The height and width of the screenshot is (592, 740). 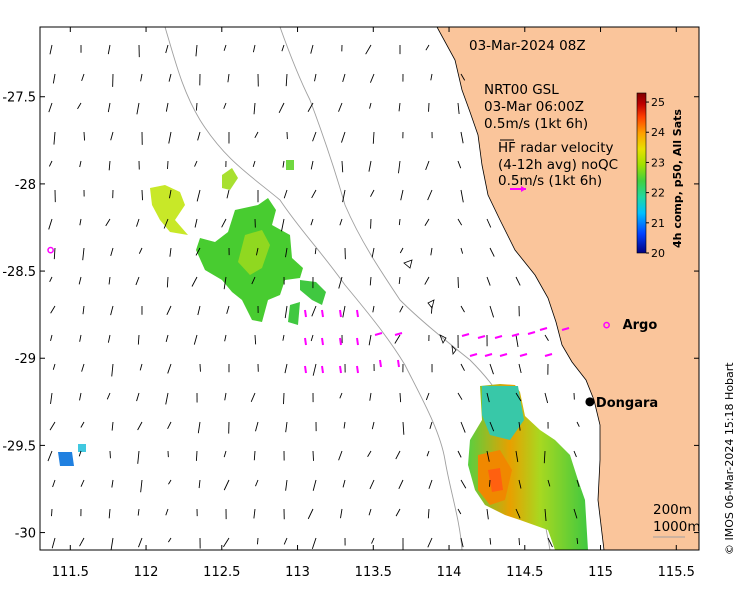 What do you see at coordinates (527, 46) in the screenshot?
I see `timestamp-label: 03-Mar-2024 08Z` at bounding box center [527, 46].